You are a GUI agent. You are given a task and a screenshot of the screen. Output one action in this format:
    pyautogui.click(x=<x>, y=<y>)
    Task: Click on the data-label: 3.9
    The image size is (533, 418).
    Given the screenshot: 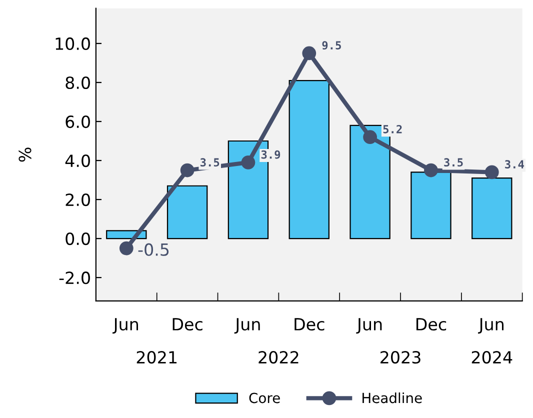 What is the action you would take?
    pyautogui.click(x=270, y=154)
    